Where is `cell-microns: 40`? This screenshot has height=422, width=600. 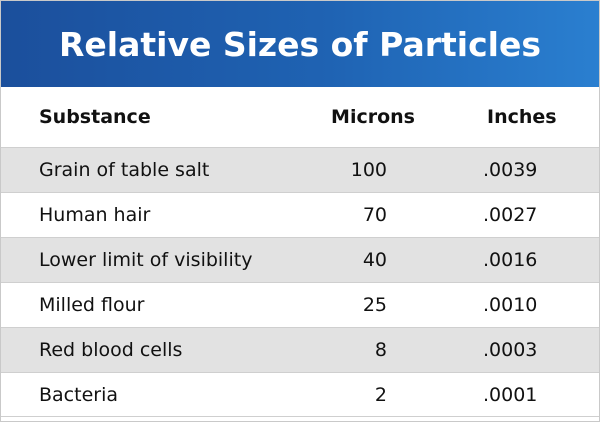 cell-microns: 40 is located at coordinates (374, 260).